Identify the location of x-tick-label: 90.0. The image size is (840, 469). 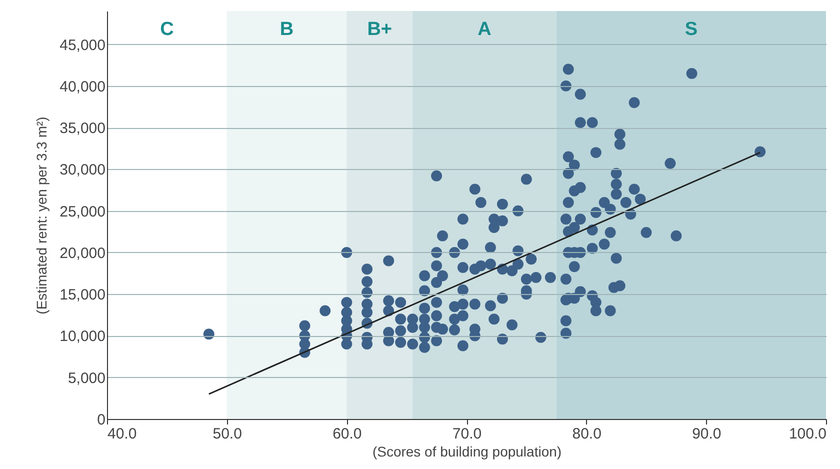
(707, 434).